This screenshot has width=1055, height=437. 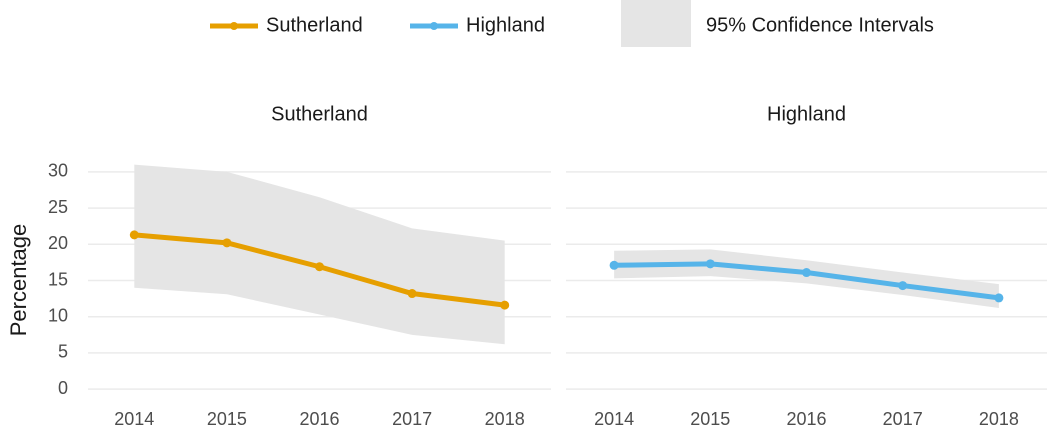 I want to click on y-tick-label: 10, so click(x=58, y=315).